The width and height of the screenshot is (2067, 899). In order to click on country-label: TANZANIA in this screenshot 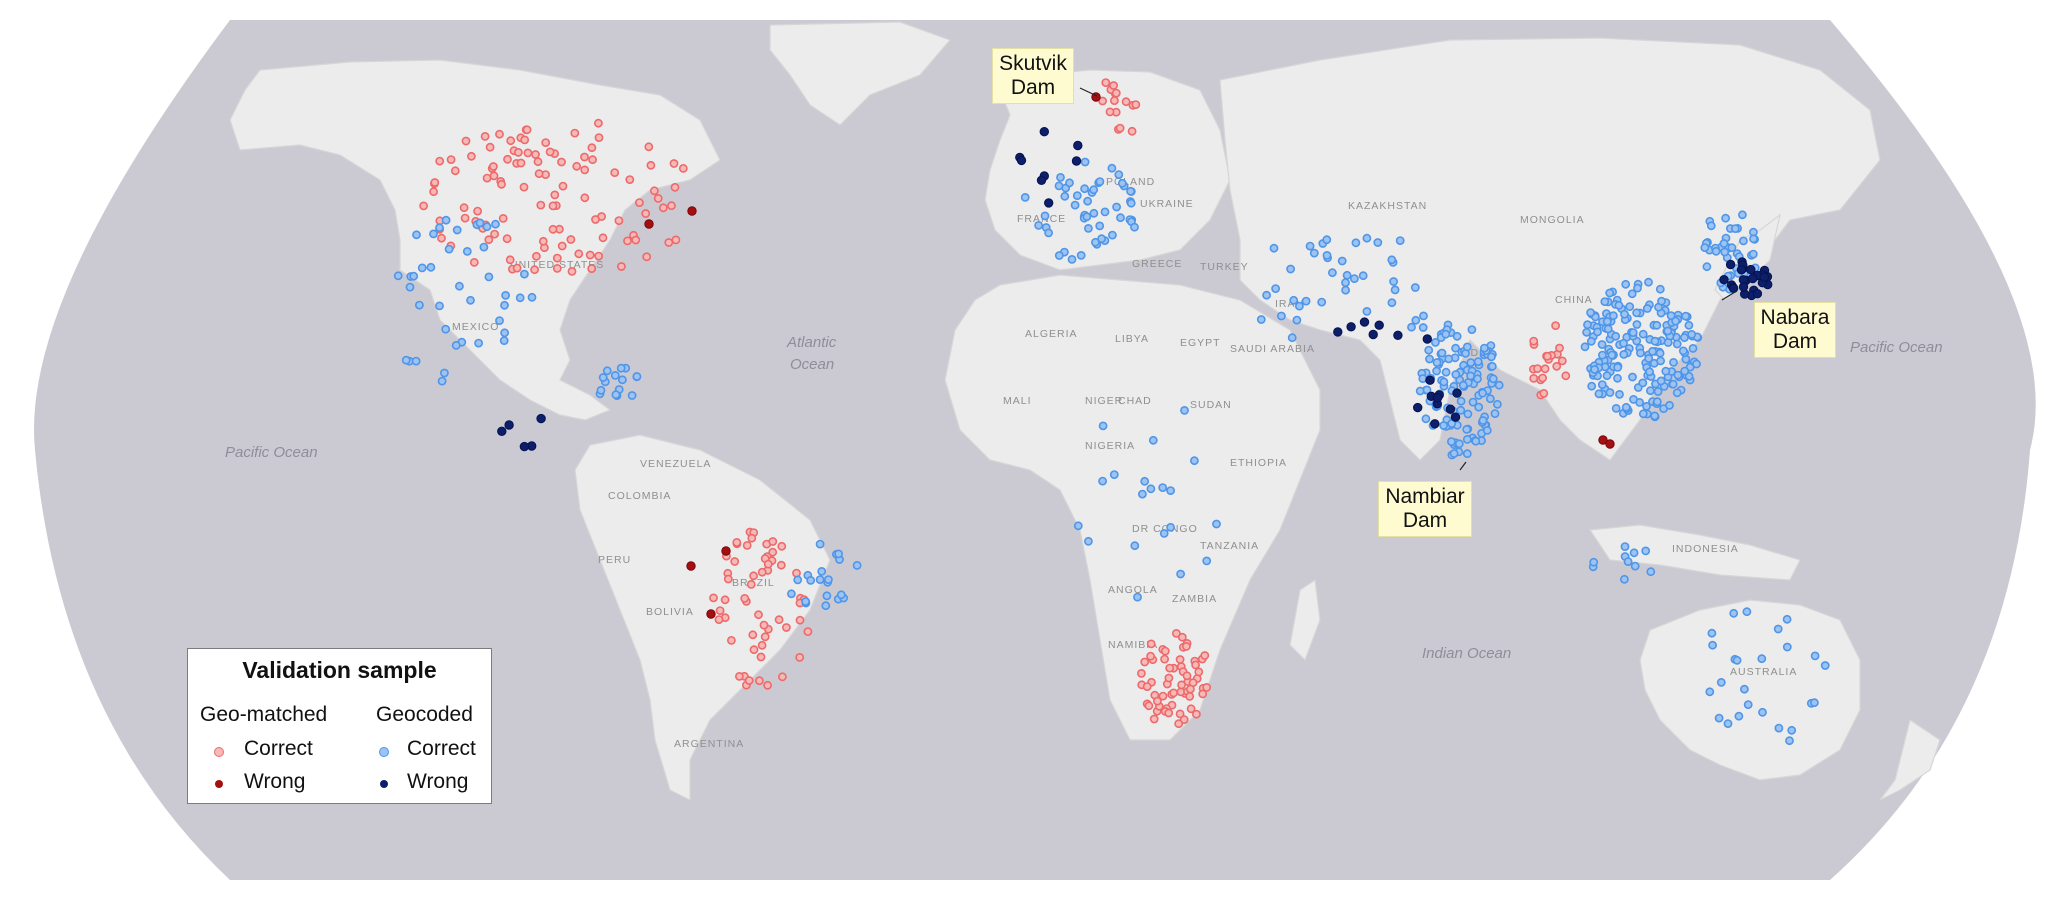, I will do `click(1229, 546)`.